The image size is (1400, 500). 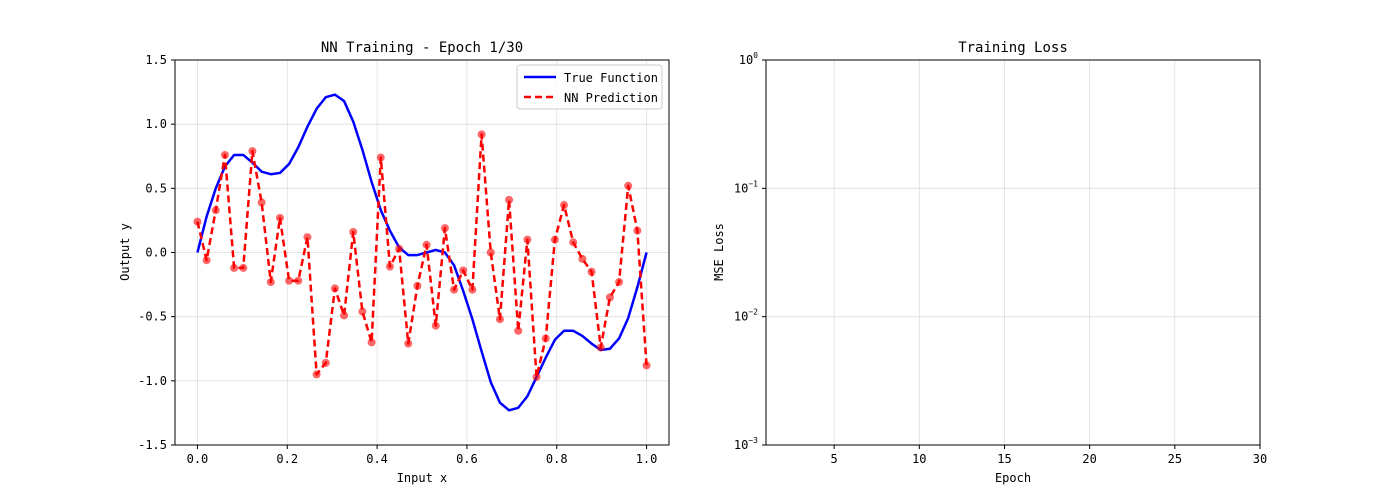 I want to click on x-tick-label: 0.2, so click(x=287, y=459).